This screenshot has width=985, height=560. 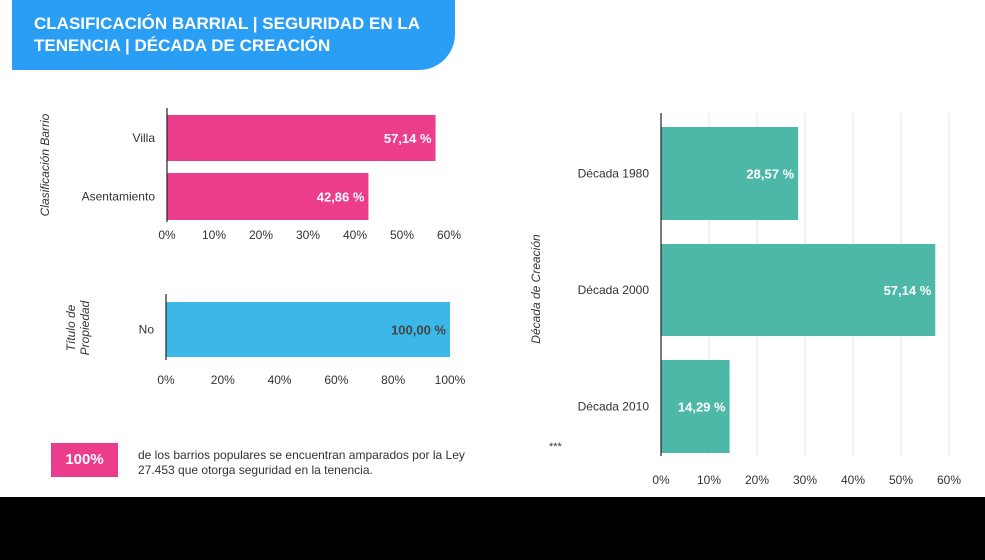 I want to click on chart1-tick-label: 30%, so click(x=308, y=235).